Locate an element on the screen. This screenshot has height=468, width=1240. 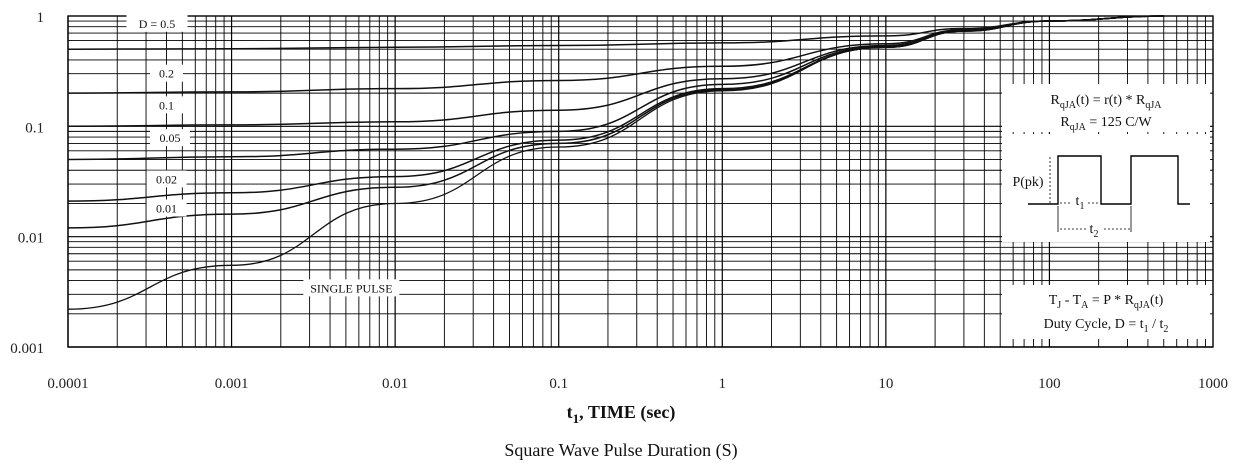
x-tick-label: 0.0001 is located at coordinates (67, 384).